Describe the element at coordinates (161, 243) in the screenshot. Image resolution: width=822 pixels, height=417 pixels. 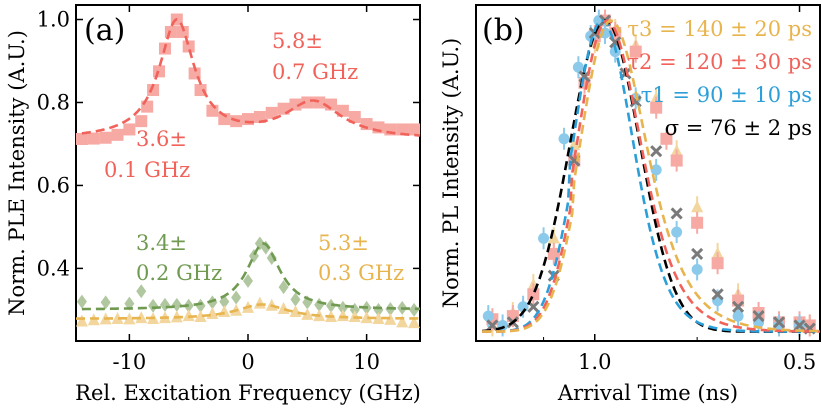
I see `annotation-green-line1: 3.4±` at that location.